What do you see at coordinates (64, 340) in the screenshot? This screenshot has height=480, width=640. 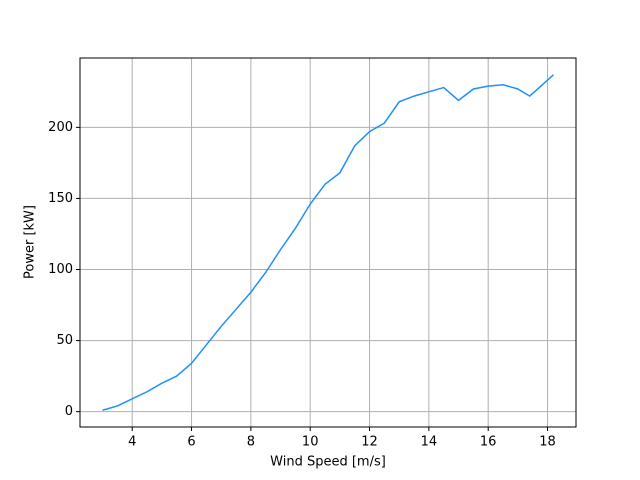 I see `y-tick-label: 50` at bounding box center [64, 340].